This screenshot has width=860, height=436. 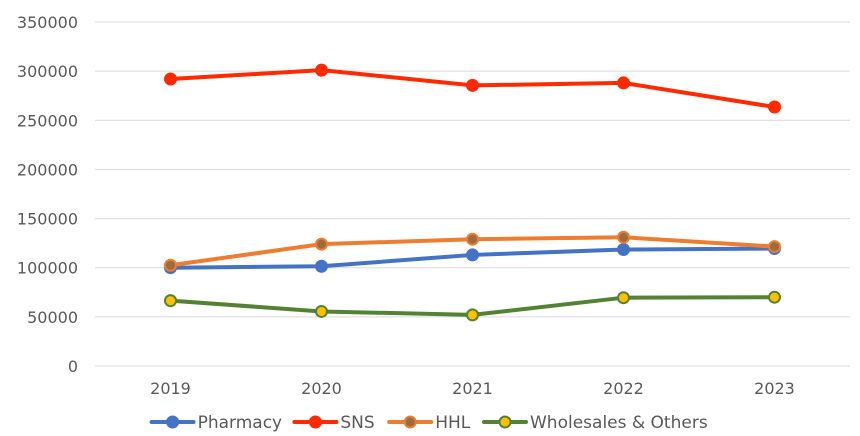 What do you see at coordinates (333, 423) in the screenshot?
I see `legend-item: SNS` at bounding box center [333, 423].